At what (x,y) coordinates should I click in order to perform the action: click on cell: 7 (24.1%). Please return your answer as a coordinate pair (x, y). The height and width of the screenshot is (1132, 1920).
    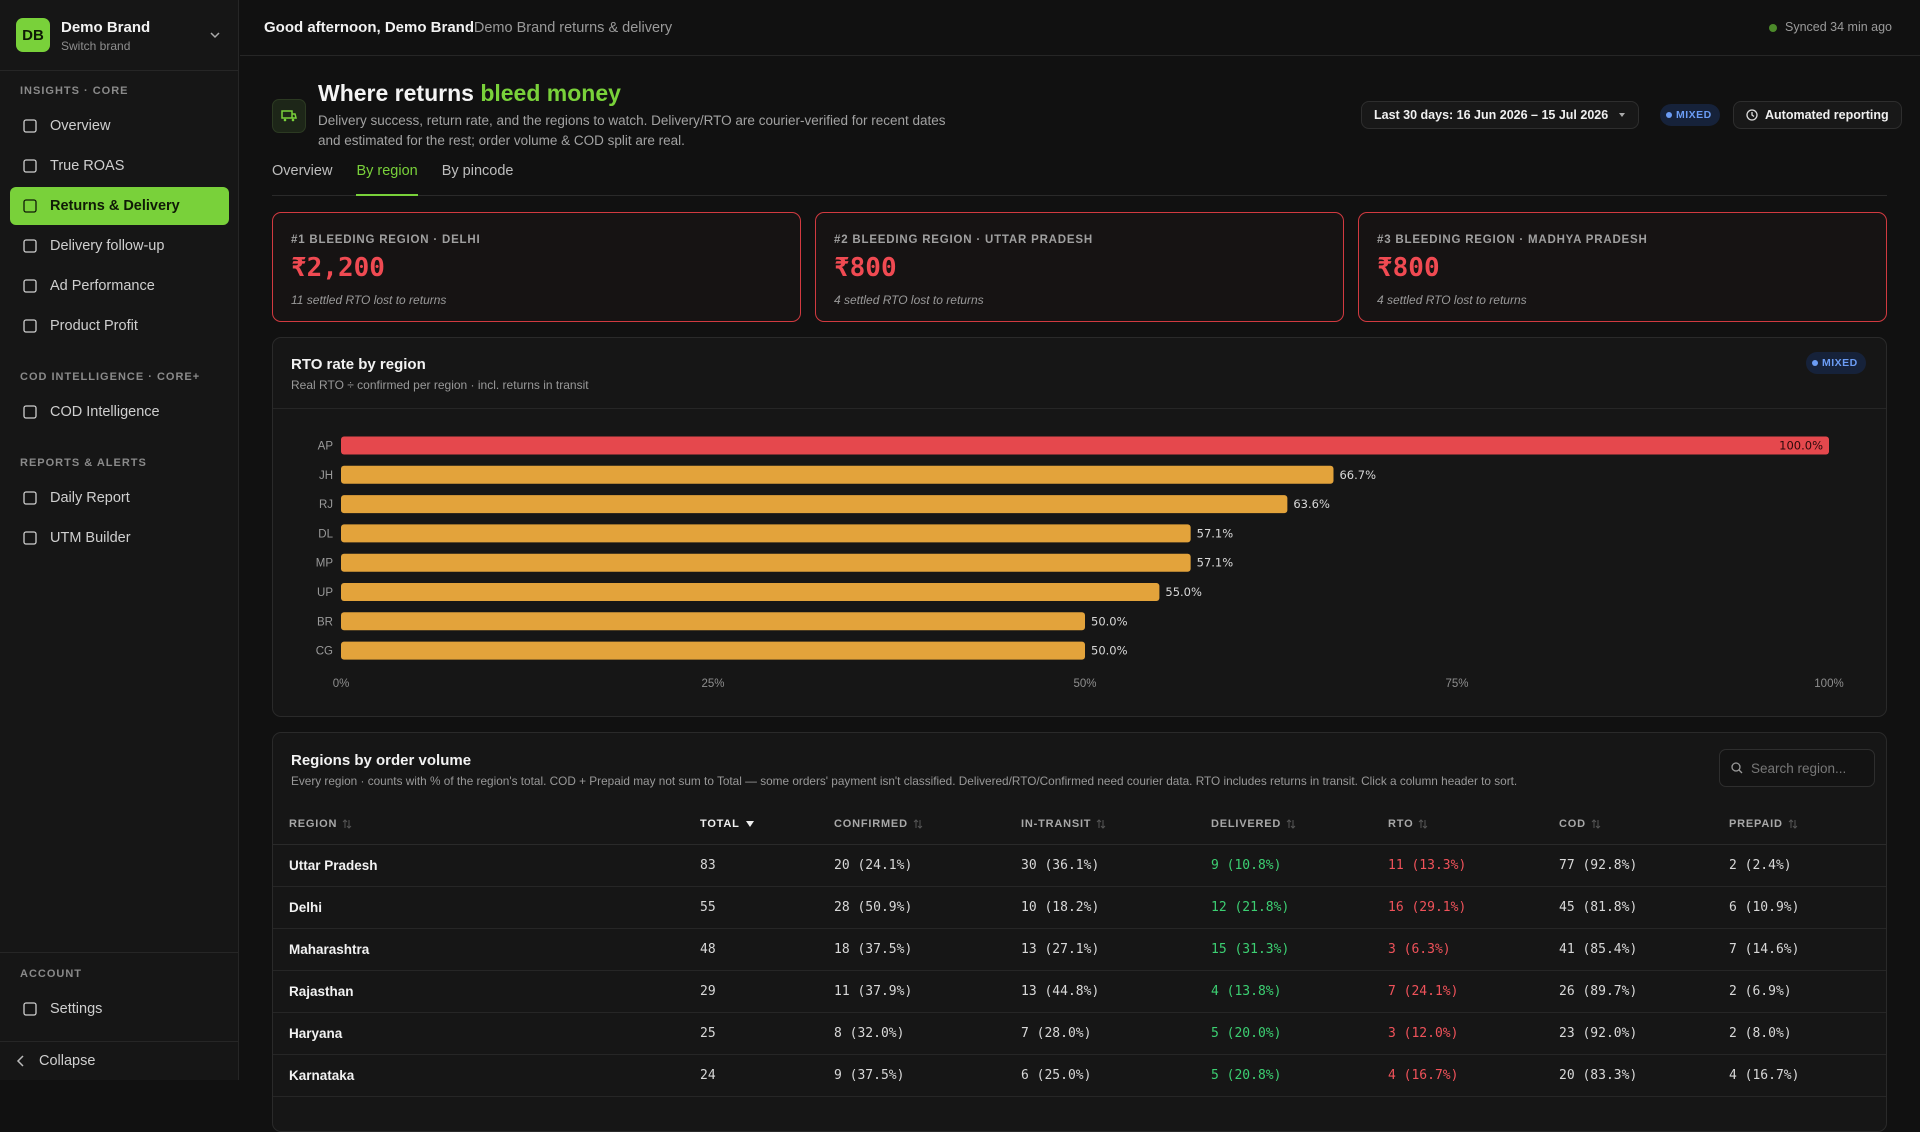
    Looking at the image, I should click on (1473, 991).